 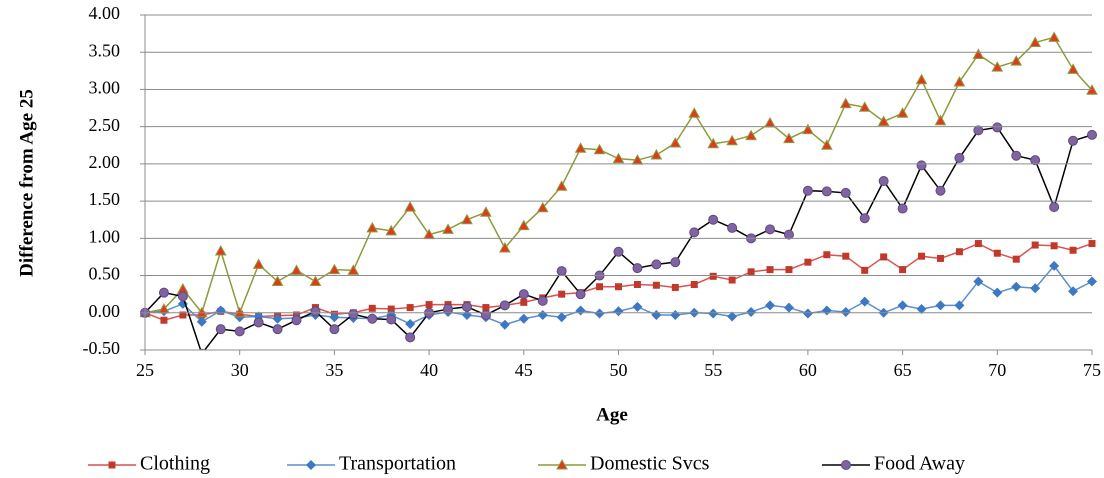 What do you see at coordinates (102, 348) in the screenshot?
I see `y-tick-label: -0.50` at bounding box center [102, 348].